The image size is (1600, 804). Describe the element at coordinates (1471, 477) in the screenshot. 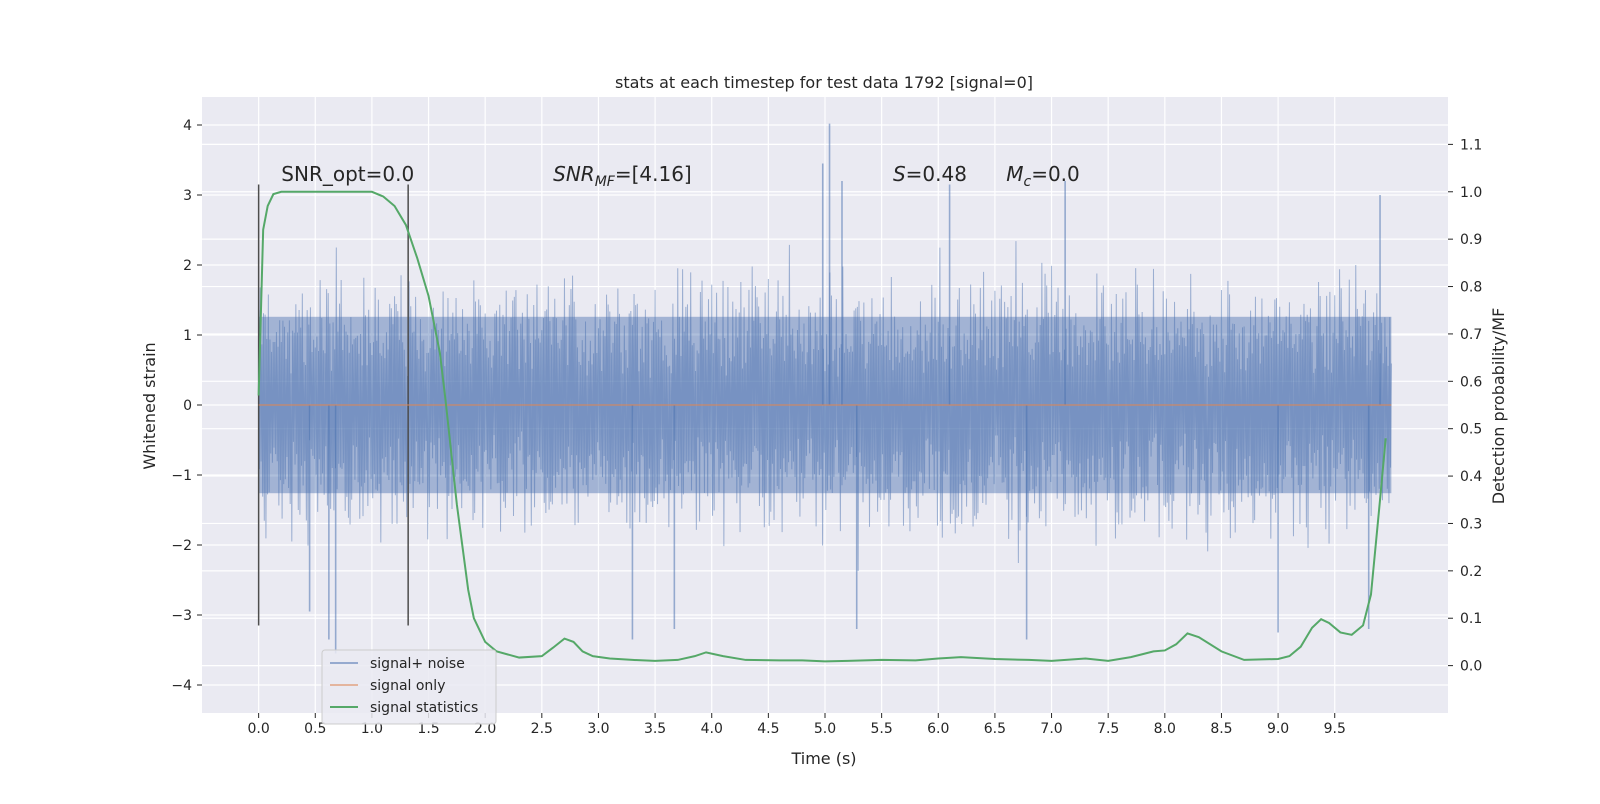

I see `y2-tick-label: 0.4` at that location.